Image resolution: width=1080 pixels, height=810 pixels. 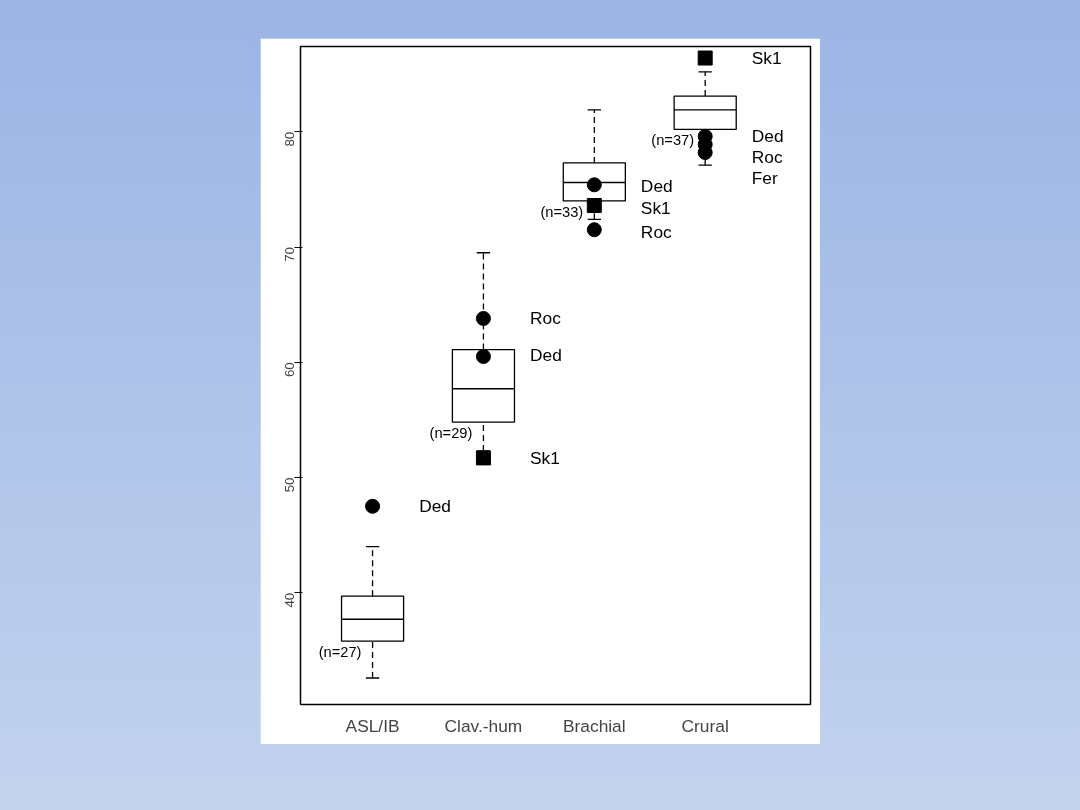 What do you see at coordinates (594, 725) in the screenshot?
I see `x-tick-label: Brachial` at bounding box center [594, 725].